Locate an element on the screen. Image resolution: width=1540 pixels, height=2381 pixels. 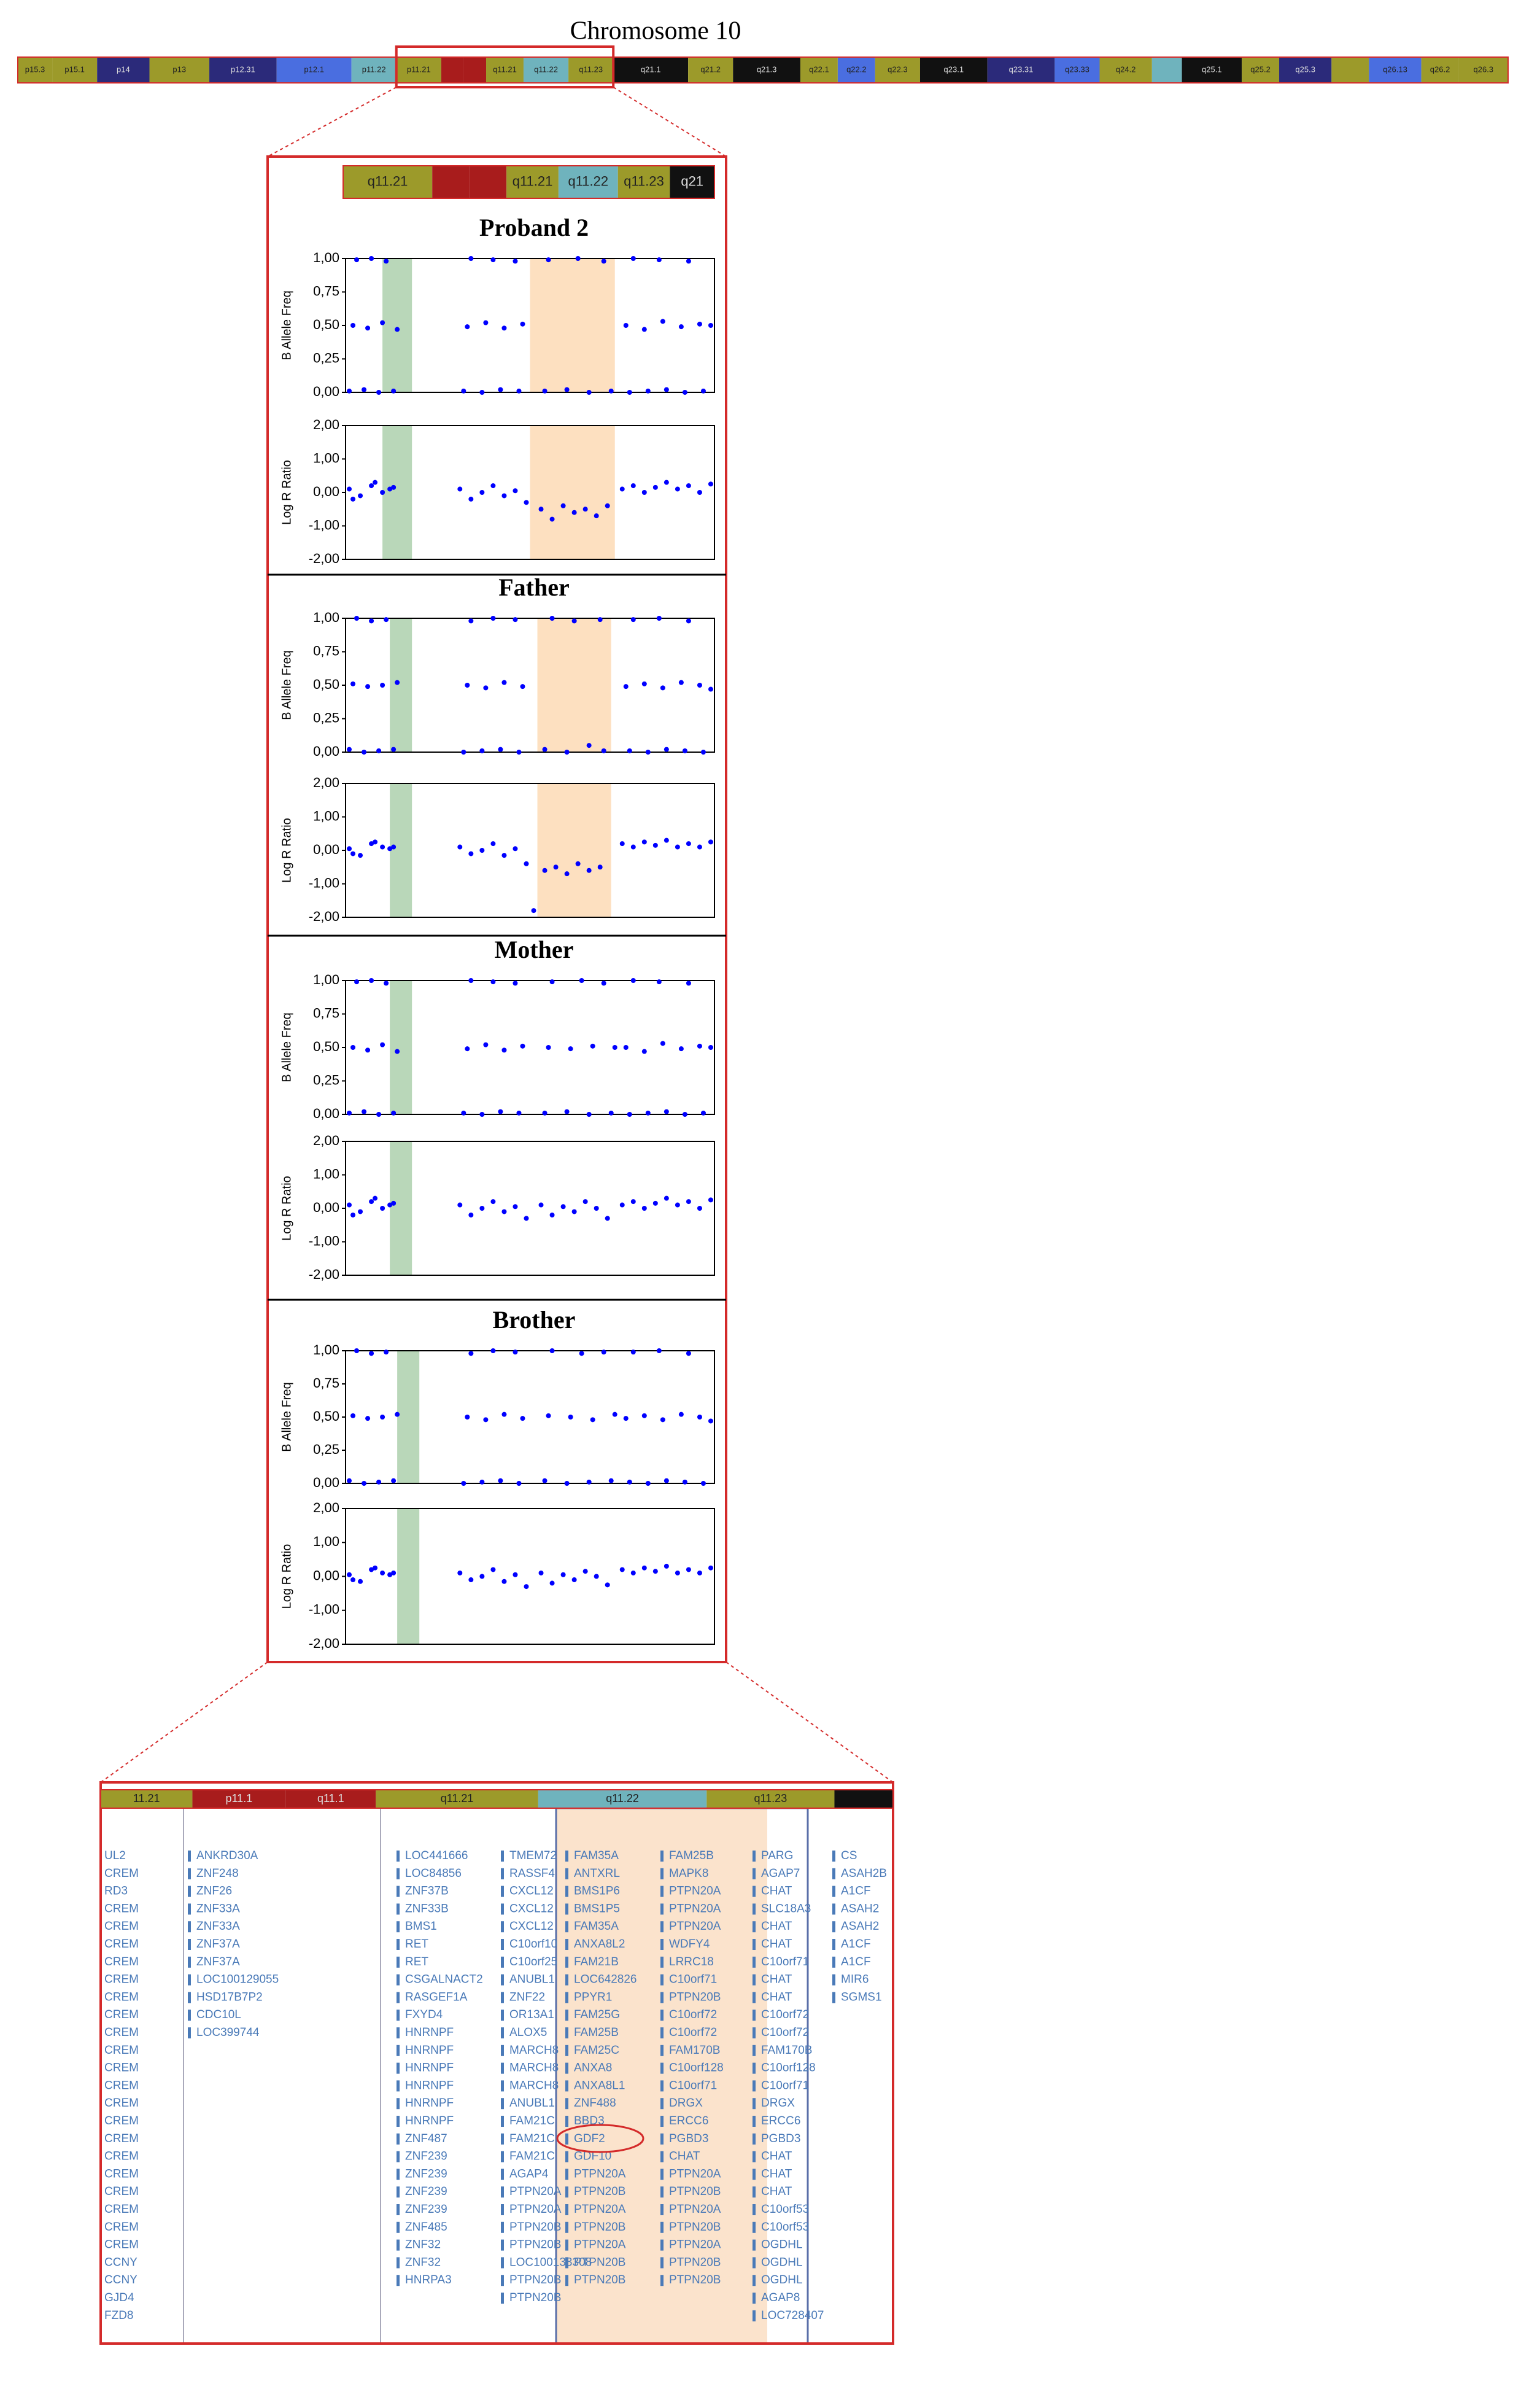
band-label: q11.23 is located at coordinates (644, 180).